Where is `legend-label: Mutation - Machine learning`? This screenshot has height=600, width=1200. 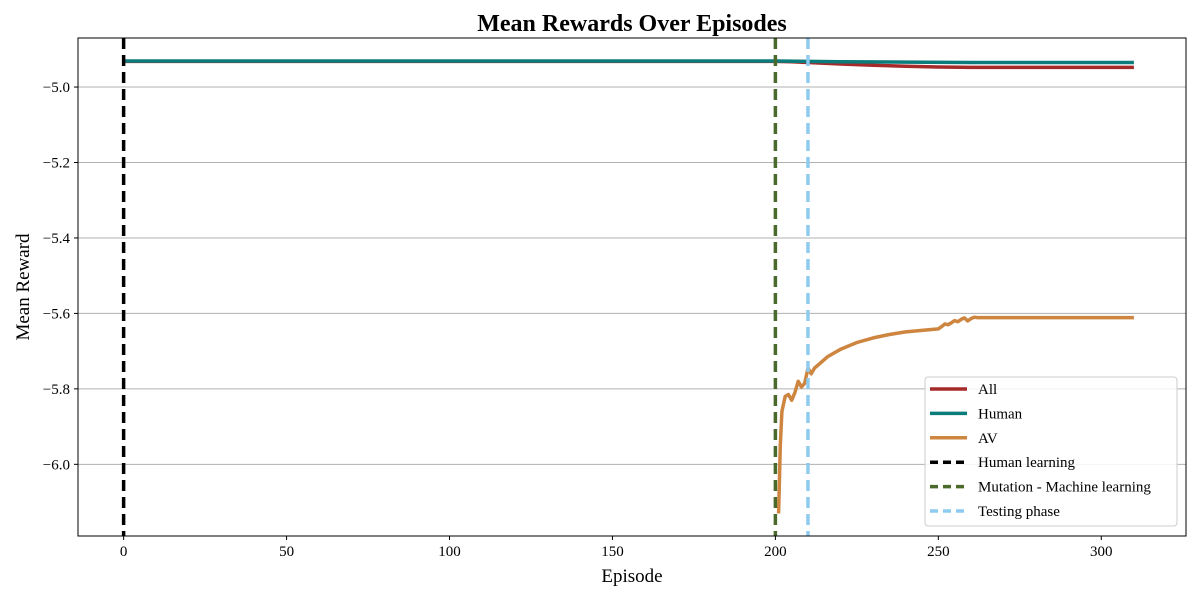
legend-label: Mutation - Machine learning is located at coordinates (1064, 488).